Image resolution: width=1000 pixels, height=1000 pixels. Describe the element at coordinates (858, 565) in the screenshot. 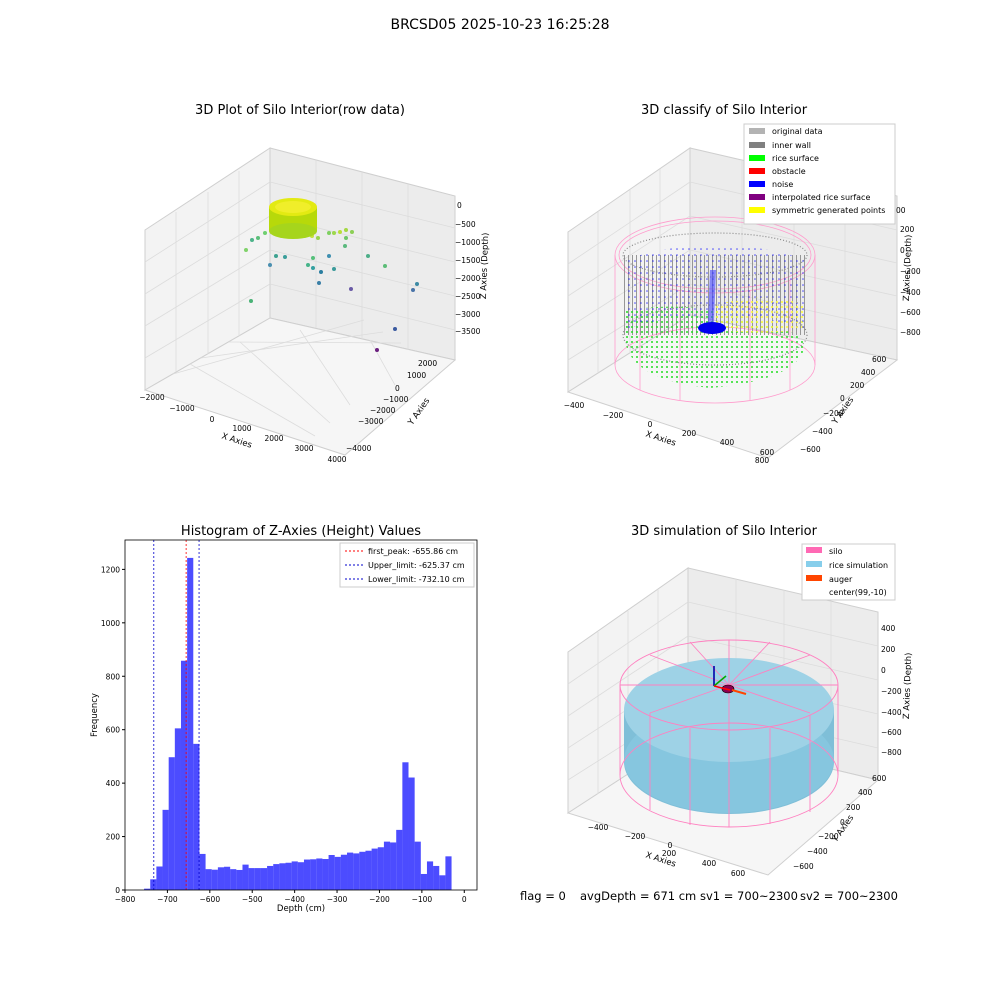

I see `svg-text: rice simulation` at that location.